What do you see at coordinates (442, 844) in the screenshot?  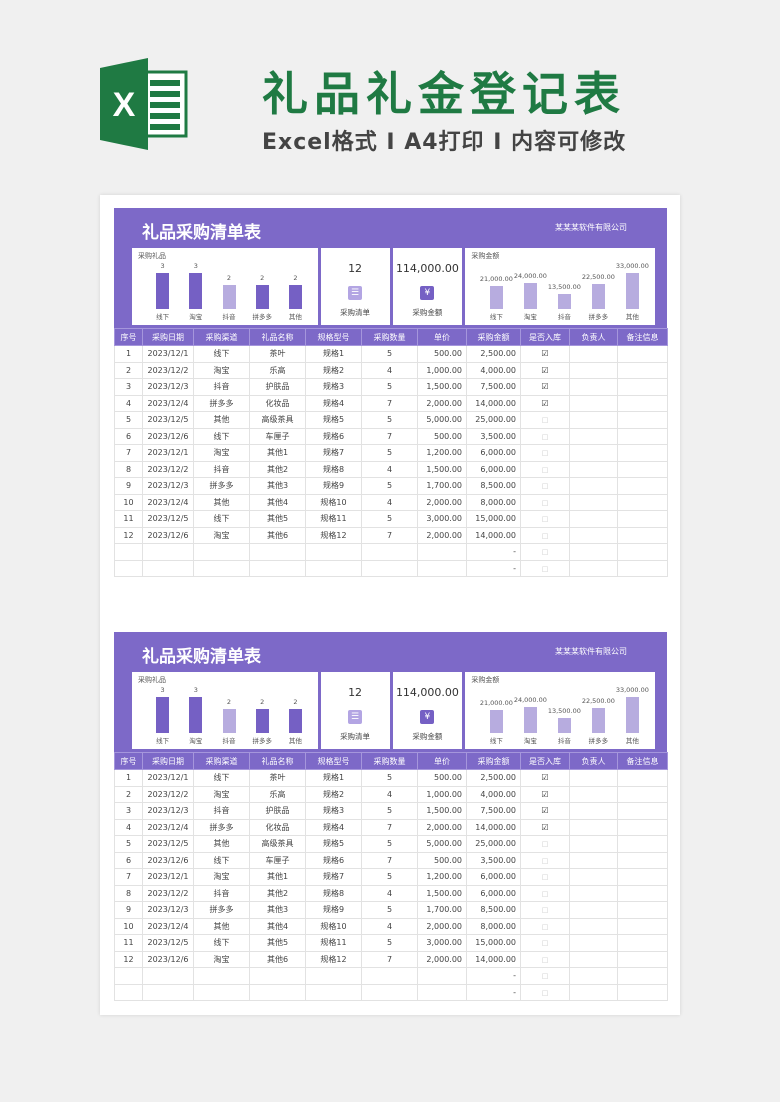 I see `table-cell: 5,000.00` at bounding box center [442, 844].